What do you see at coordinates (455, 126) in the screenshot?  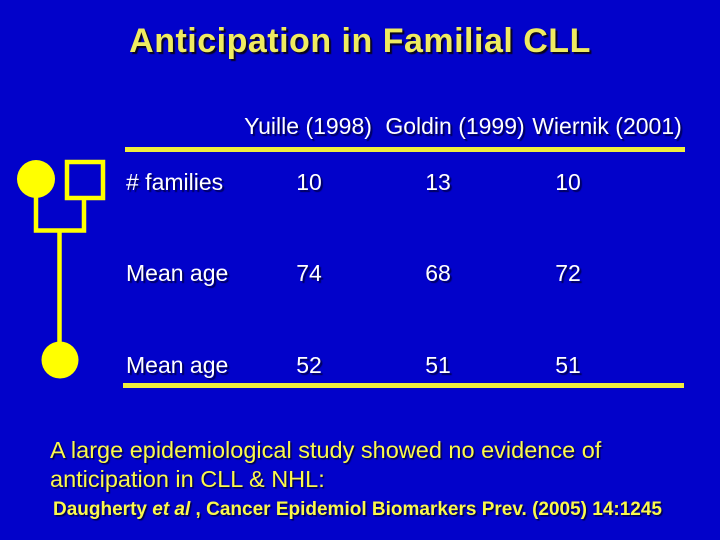 I see `column-header-goldin: Goldin (1999)` at bounding box center [455, 126].